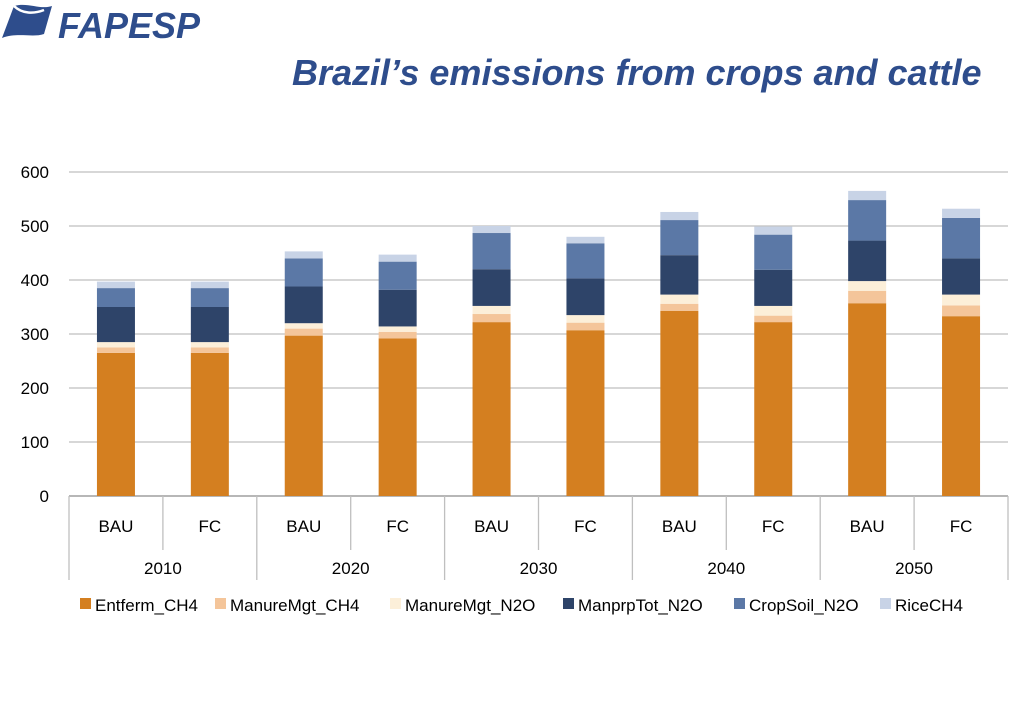 Image resolution: width=1024 pixels, height=709 pixels. Describe the element at coordinates (44, 496) in the screenshot. I see `y-tick-label: 0` at that location.